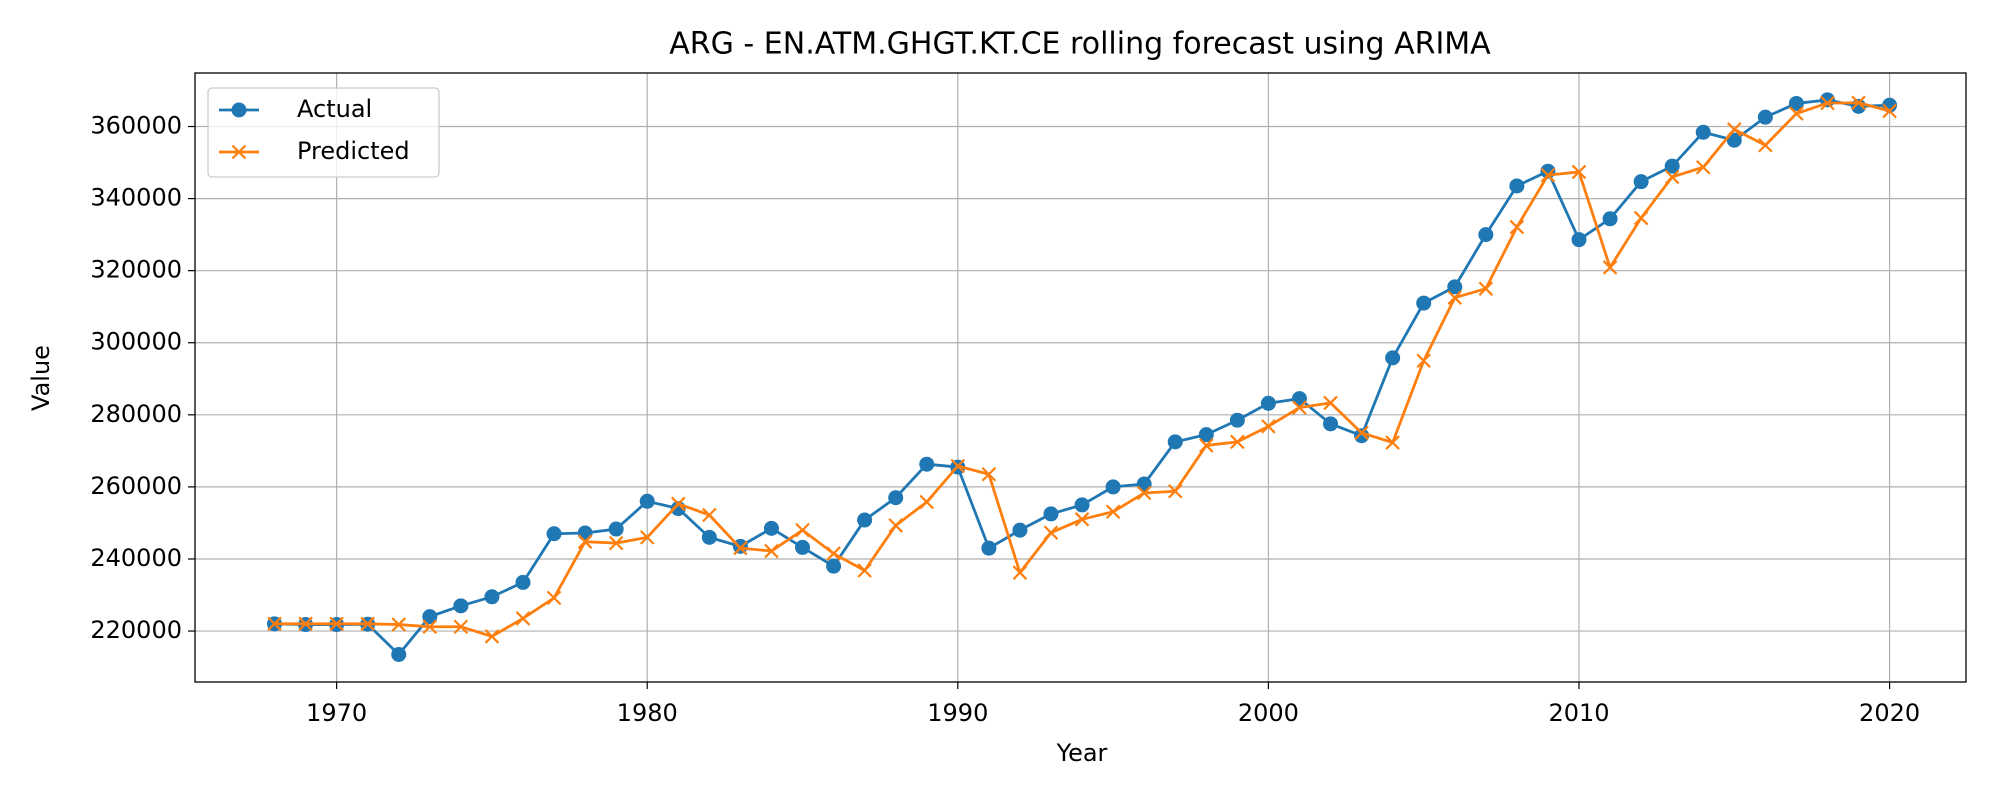 This screenshot has height=800, width=2000. Describe the element at coordinates (1082, 753) in the screenshot. I see `x-axis-label: Year` at that location.